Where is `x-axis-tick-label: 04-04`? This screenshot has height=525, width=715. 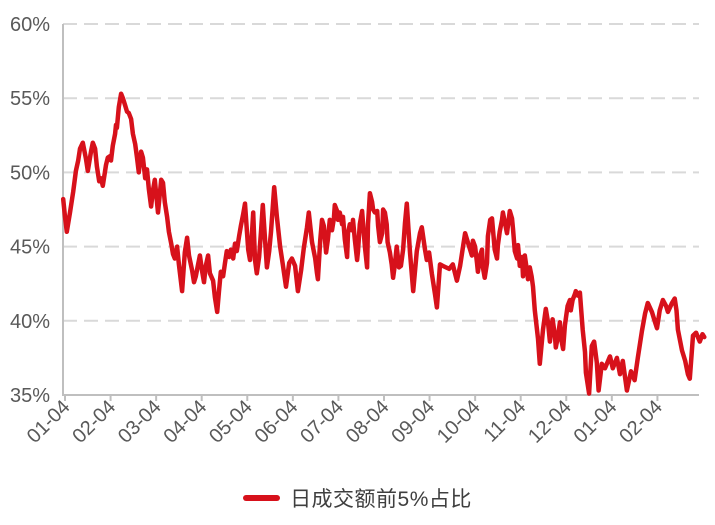 x-axis-tick-label: 04-04 is located at coordinates (186, 422).